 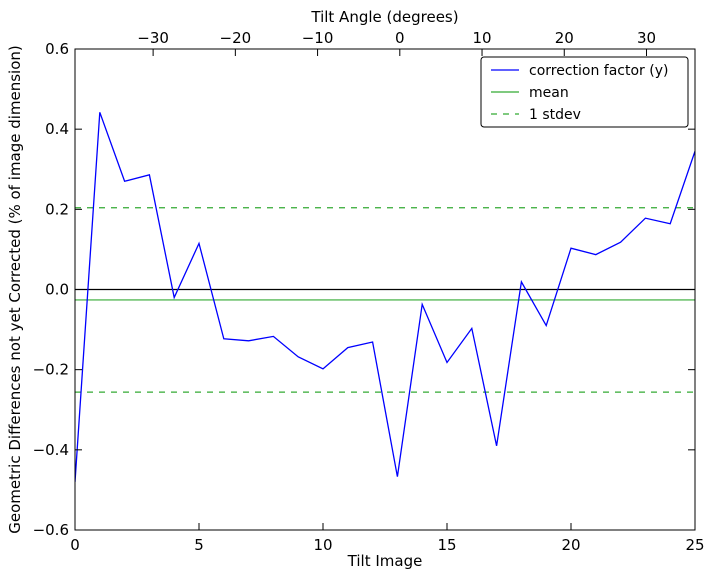 What do you see at coordinates (57, 209) in the screenshot?
I see `y-tick-label: 0.2` at bounding box center [57, 209].